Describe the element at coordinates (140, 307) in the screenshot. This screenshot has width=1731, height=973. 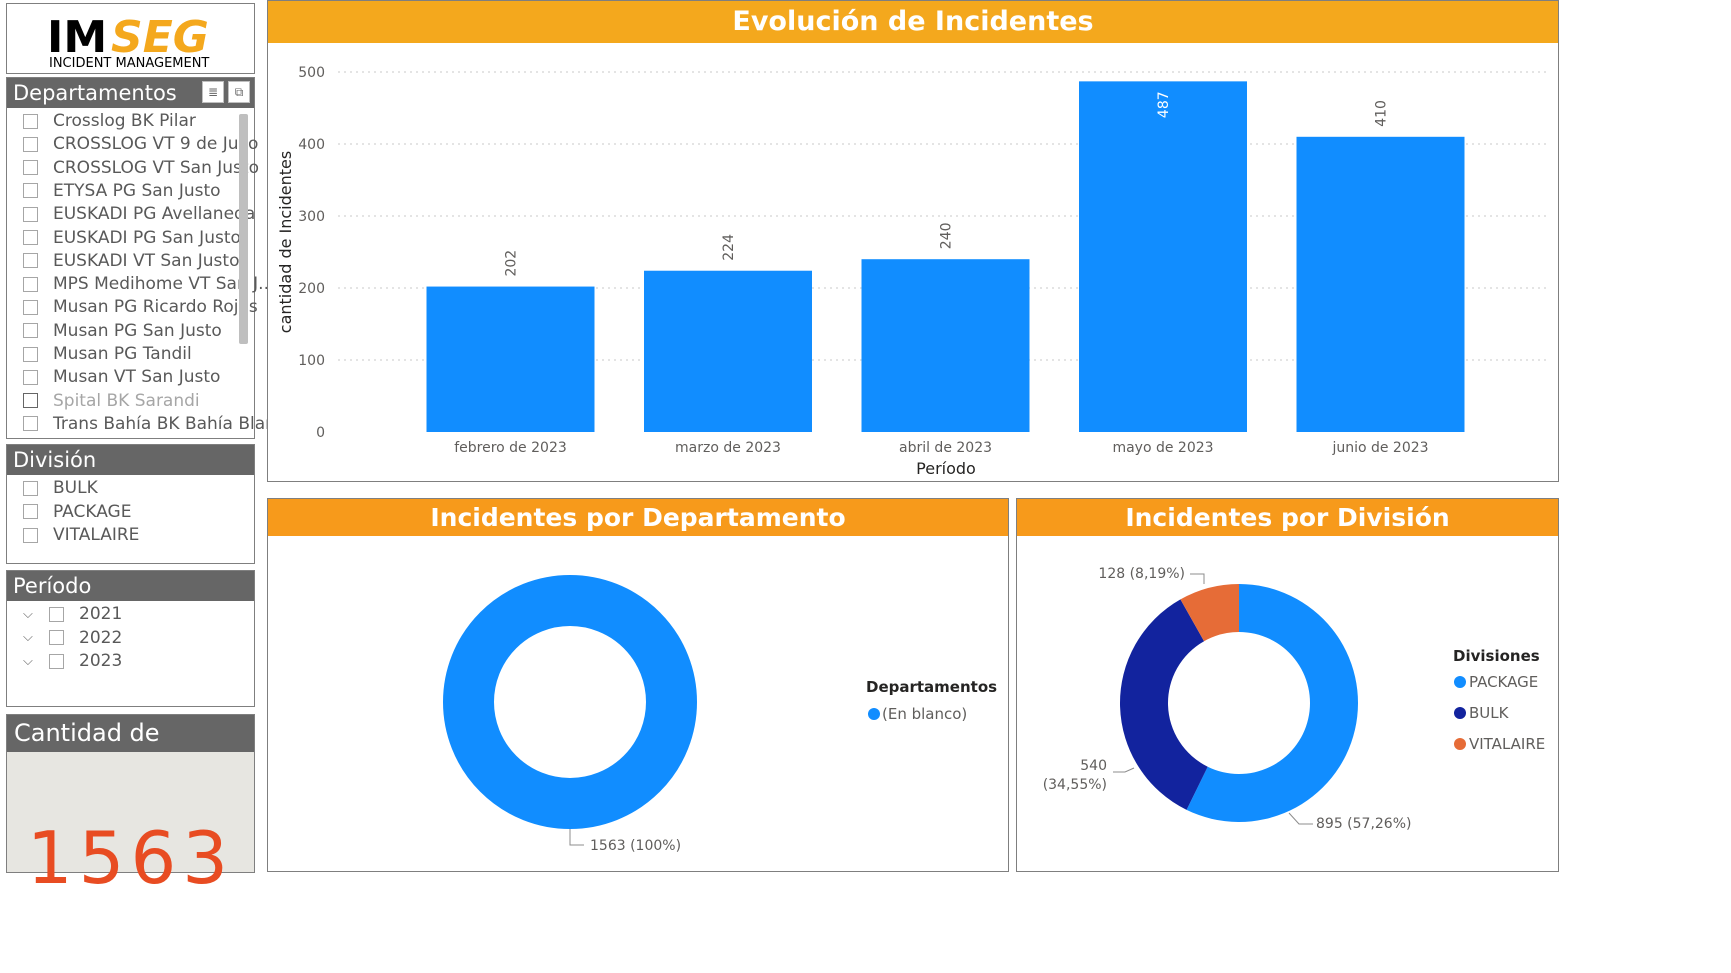
I see `departamento-item: Musan PG Ricardo Rojas` at that location.